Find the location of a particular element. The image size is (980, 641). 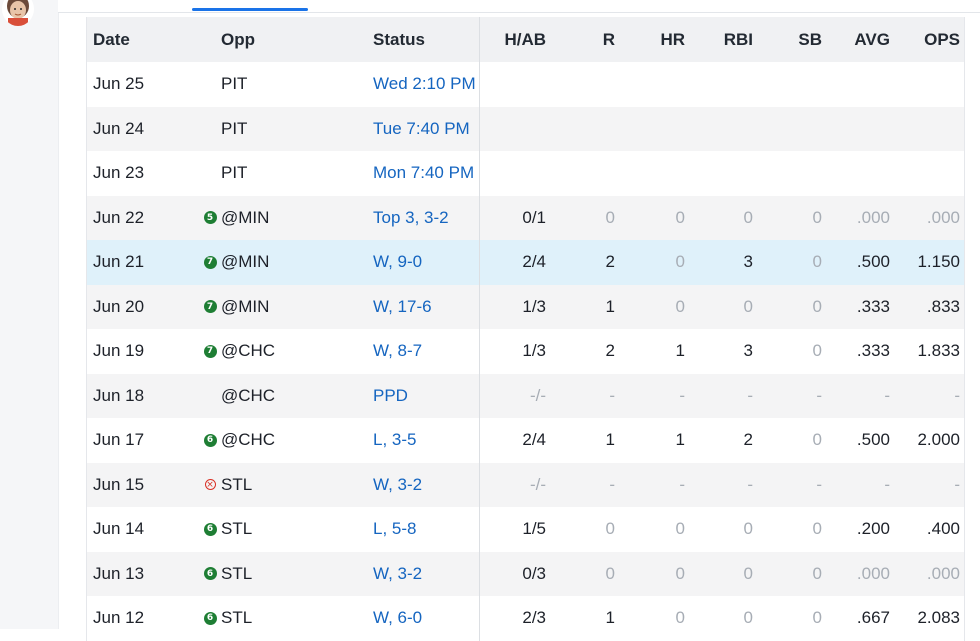

game-status-link: Tue 7:40 PM is located at coordinates (421, 128).